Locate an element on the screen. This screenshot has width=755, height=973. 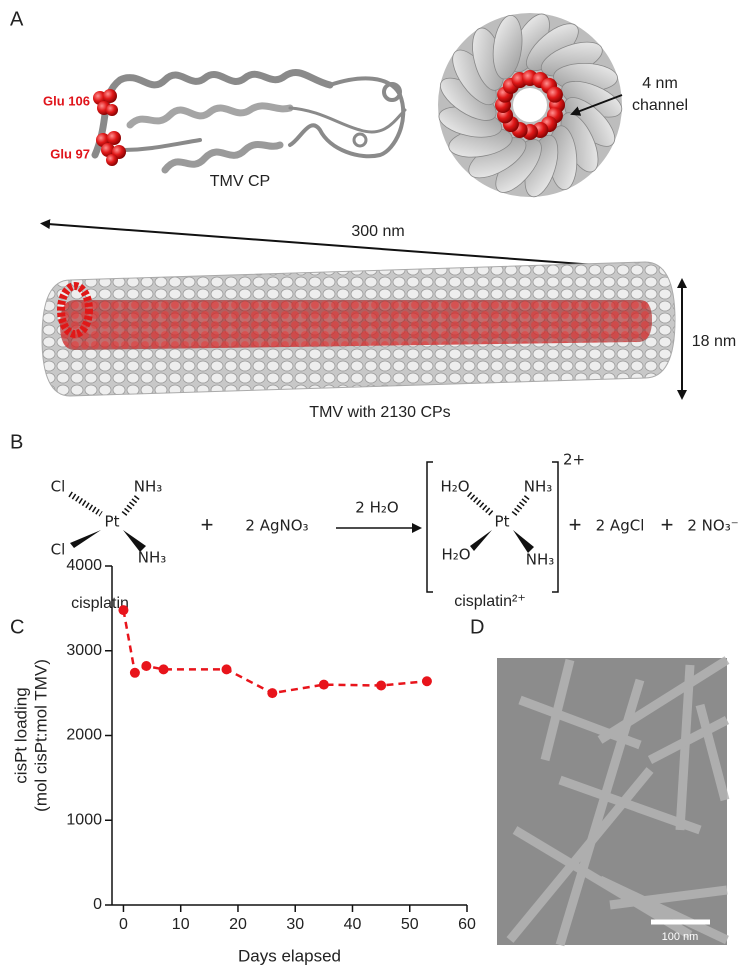
y-tick-label: 3000 is located at coordinates (84, 650).